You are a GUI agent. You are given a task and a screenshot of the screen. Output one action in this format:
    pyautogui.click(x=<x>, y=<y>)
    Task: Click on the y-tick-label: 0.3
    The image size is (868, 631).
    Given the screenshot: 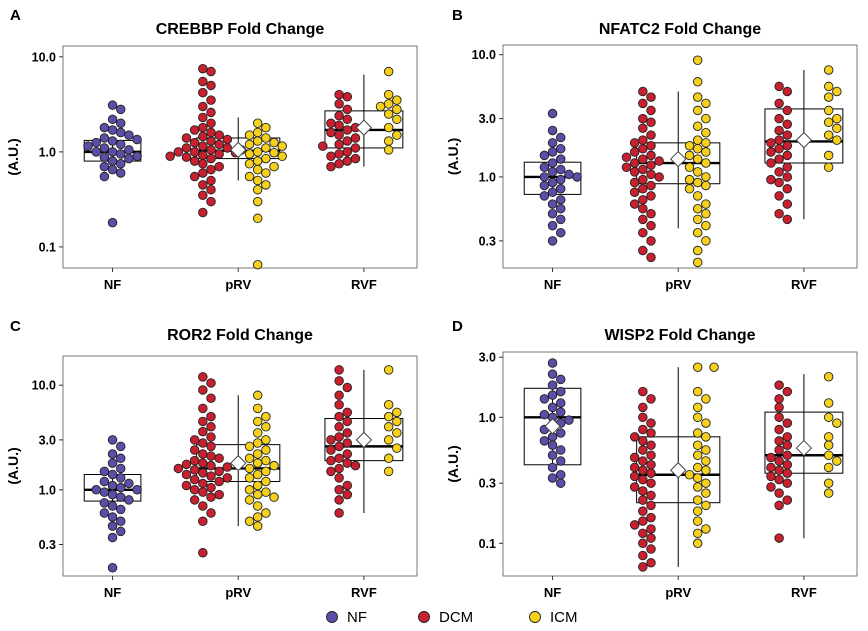 What is the action you would take?
    pyautogui.click(x=47, y=545)
    